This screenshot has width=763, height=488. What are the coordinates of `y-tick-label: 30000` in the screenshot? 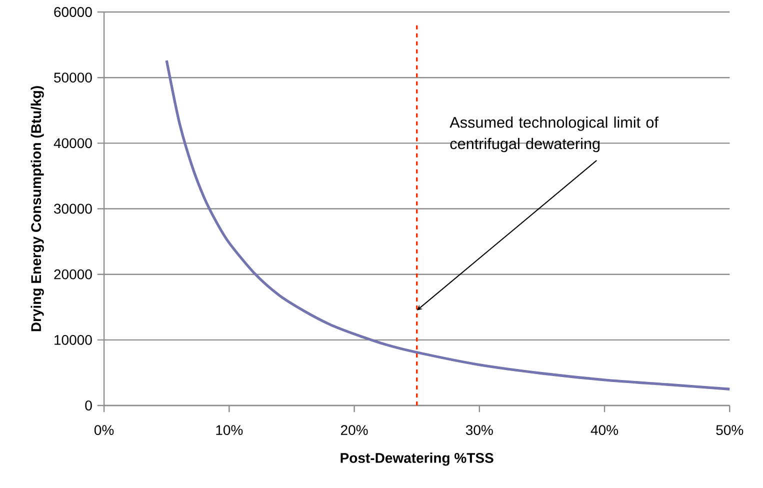 It's located at (73, 209).